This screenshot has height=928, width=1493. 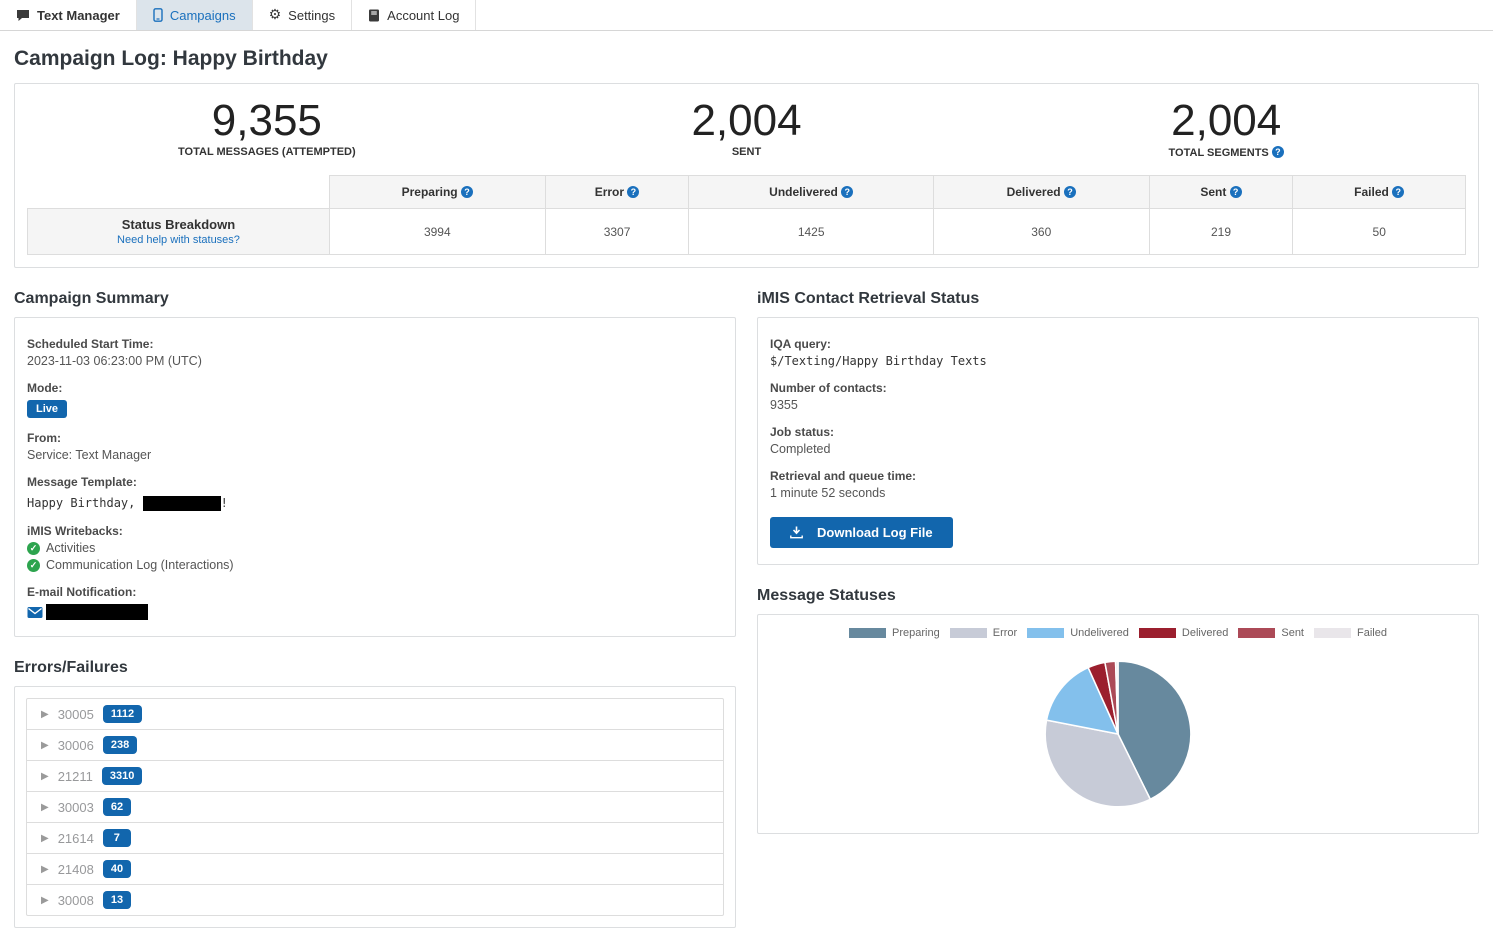 I want to click on envelope-icon, so click(x=35, y=612).